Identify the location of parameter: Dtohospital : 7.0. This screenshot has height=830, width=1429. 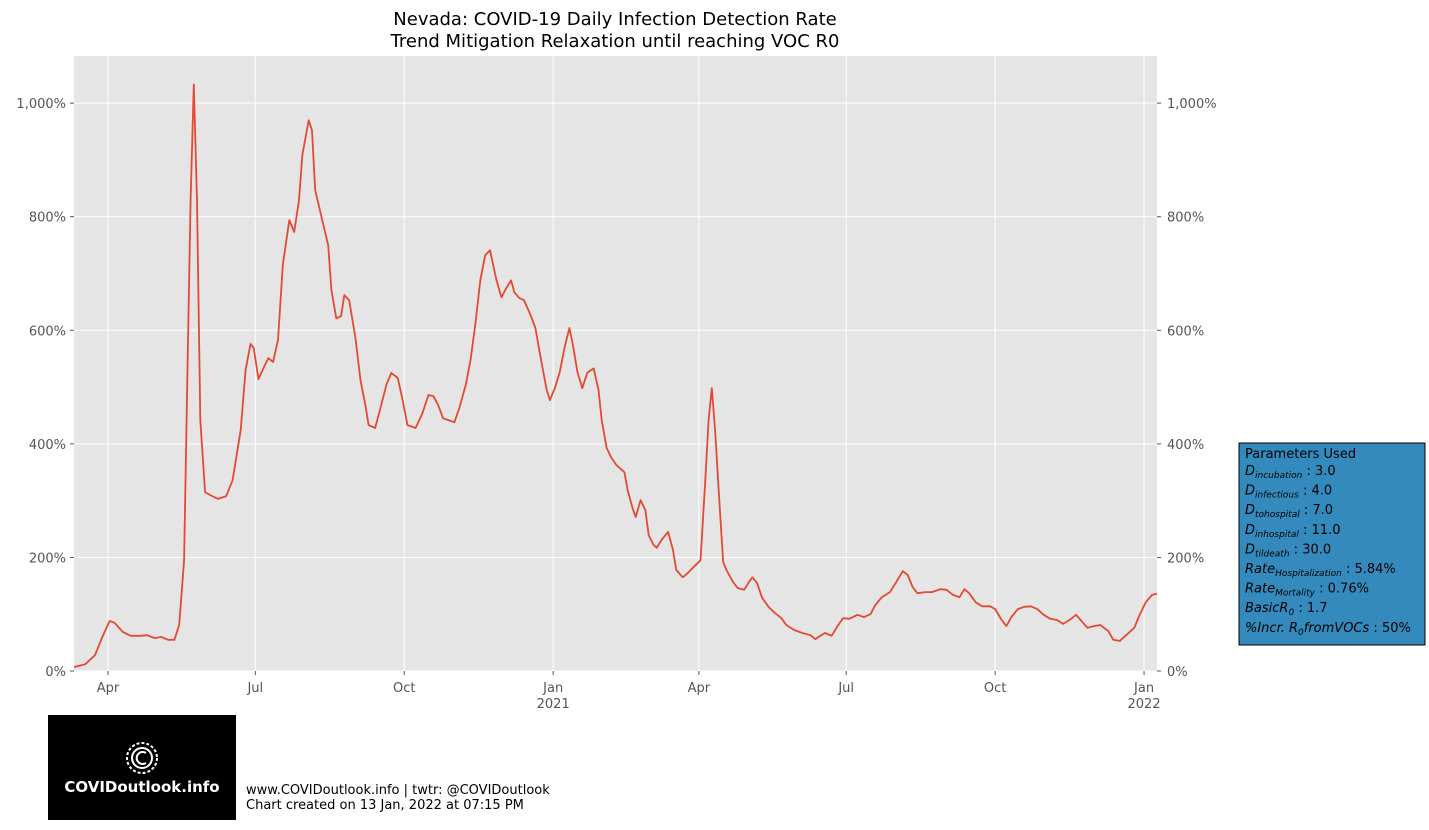
(1289, 511).